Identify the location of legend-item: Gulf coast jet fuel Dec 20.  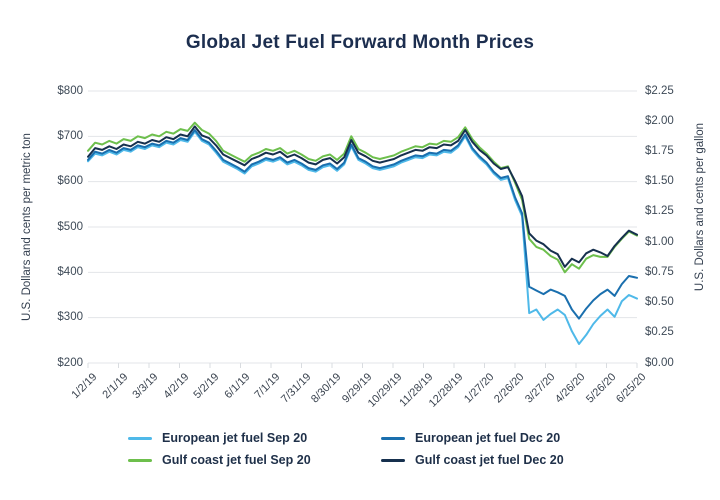
(472, 460).